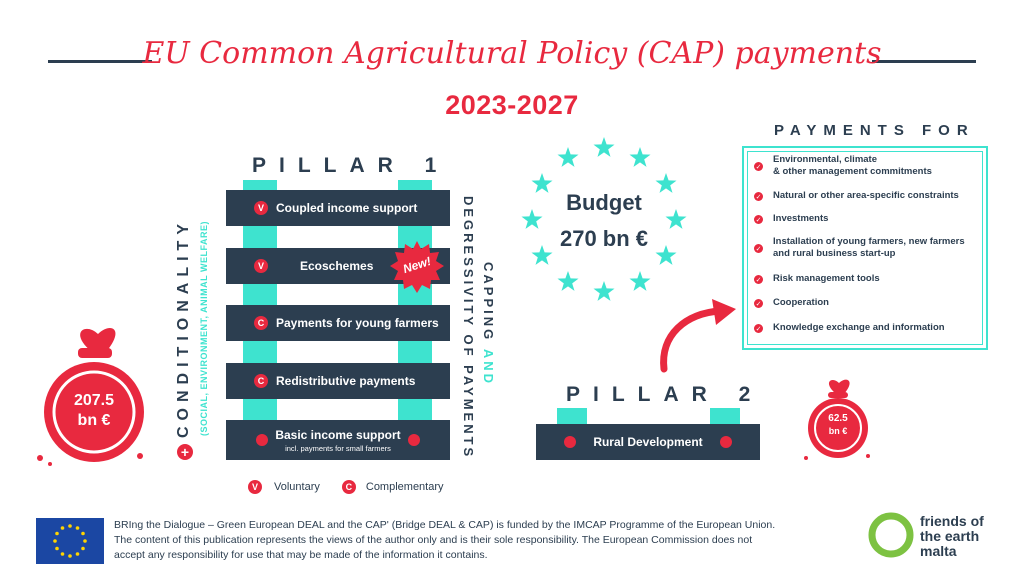  What do you see at coordinates (725, 416) in the screenshot?
I see `pillar2-column-right` at bounding box center [725, 416].